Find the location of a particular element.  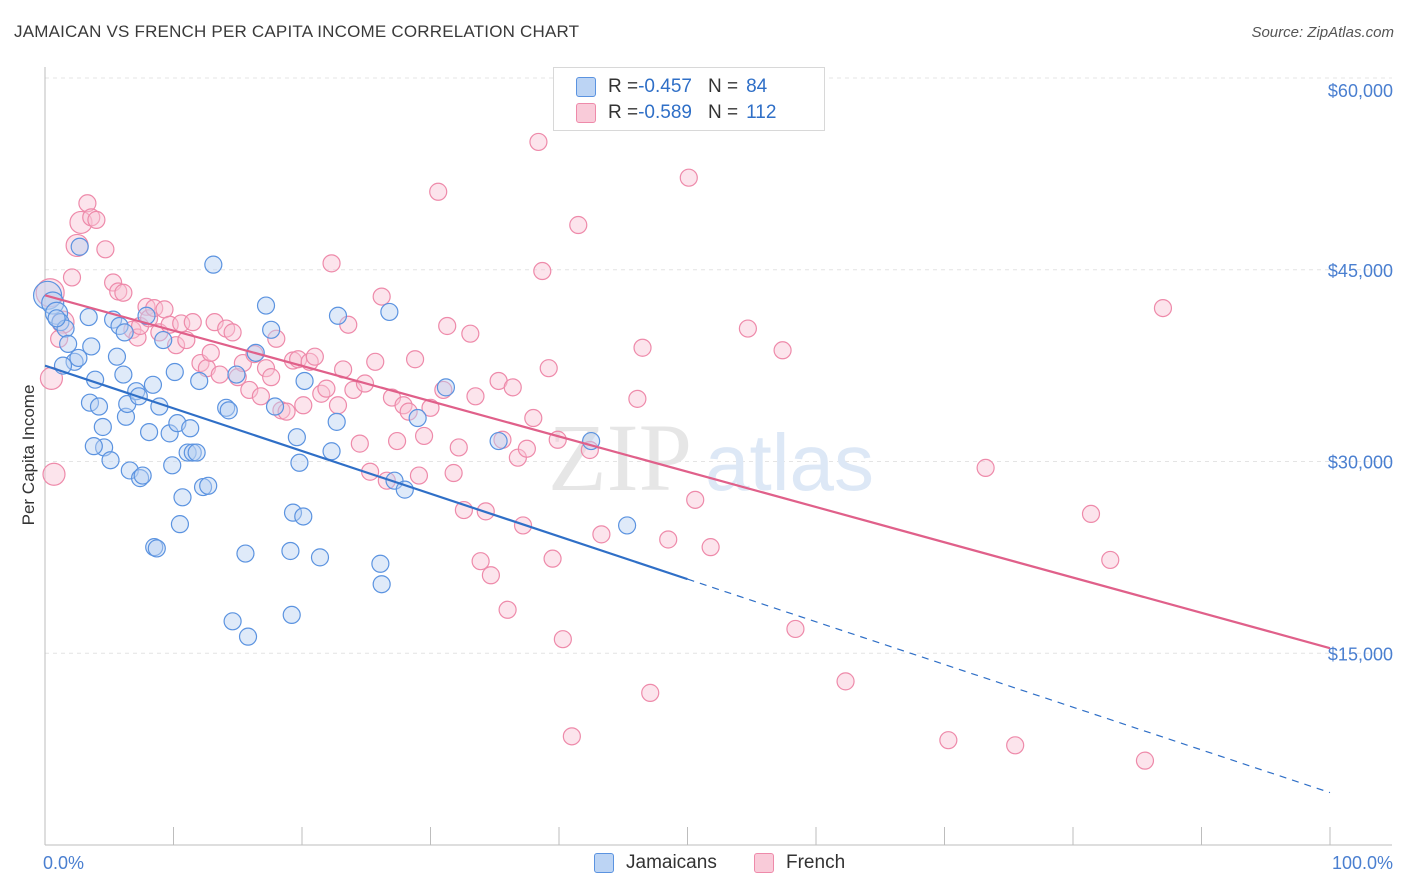

legend-n-label-1: N = is located at coordinates (723, 86).